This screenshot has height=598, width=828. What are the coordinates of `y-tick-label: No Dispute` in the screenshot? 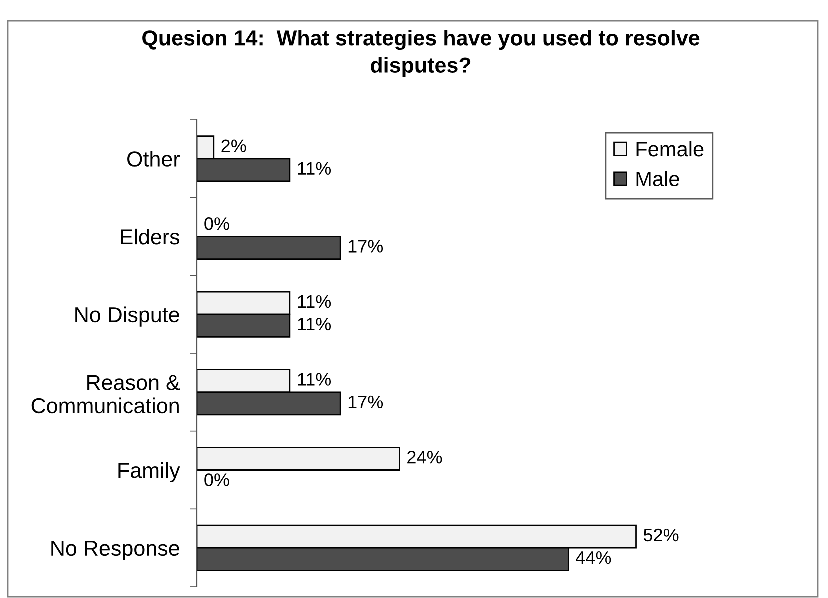 It's located at (128, 316).